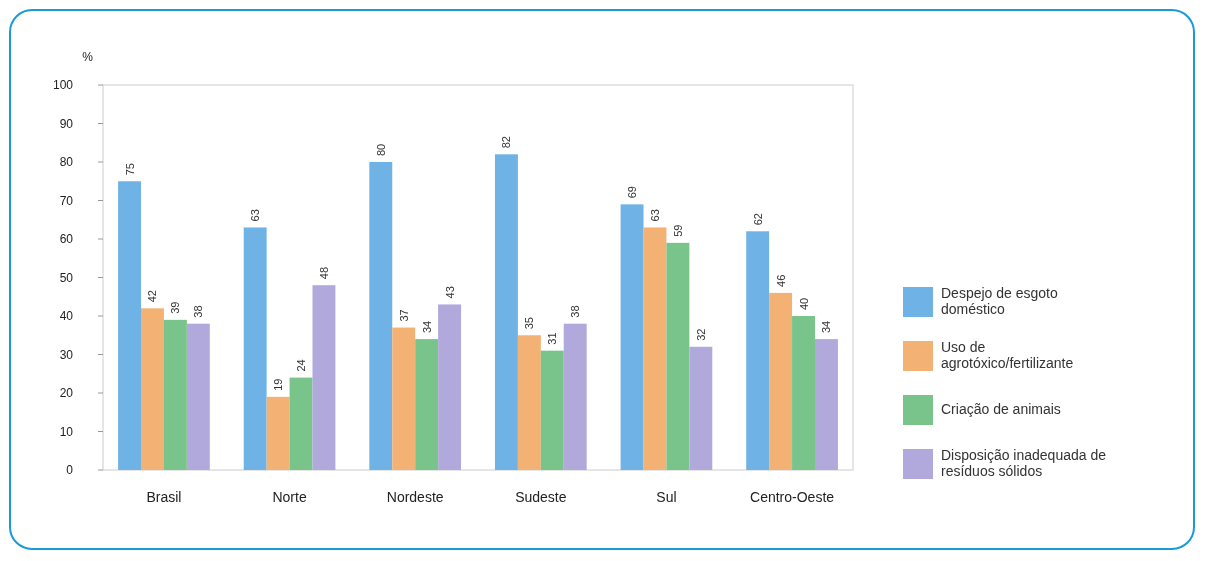 Image resolution: width=1206 pixels, height=561 pixels. Describe the element at coordinates (70, 470) in the screenshot. I see `y-tick-label: 0` at that location.